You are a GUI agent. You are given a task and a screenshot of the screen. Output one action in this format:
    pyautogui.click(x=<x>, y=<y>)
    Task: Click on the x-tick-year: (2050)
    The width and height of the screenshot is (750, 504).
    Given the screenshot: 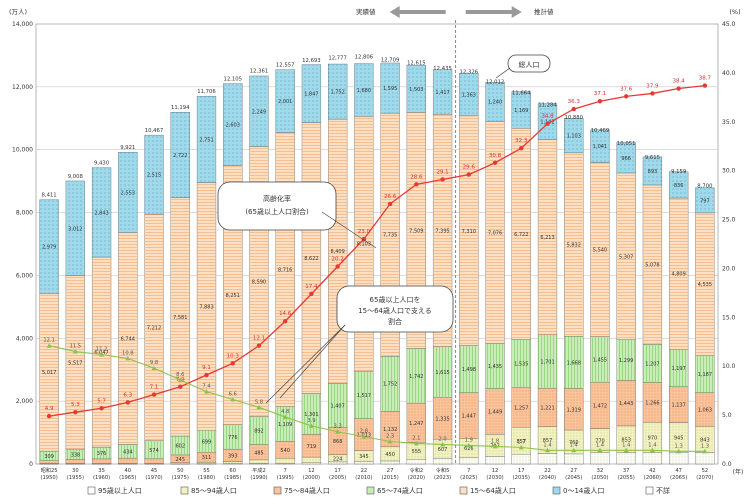 What is the action you would take?
    pyautogui.click(x=599, y=478)
    